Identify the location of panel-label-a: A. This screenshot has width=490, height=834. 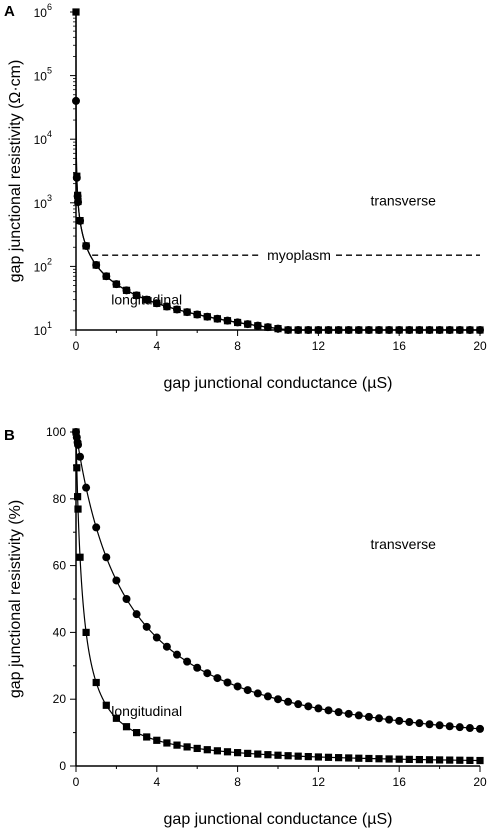
(9, 11).